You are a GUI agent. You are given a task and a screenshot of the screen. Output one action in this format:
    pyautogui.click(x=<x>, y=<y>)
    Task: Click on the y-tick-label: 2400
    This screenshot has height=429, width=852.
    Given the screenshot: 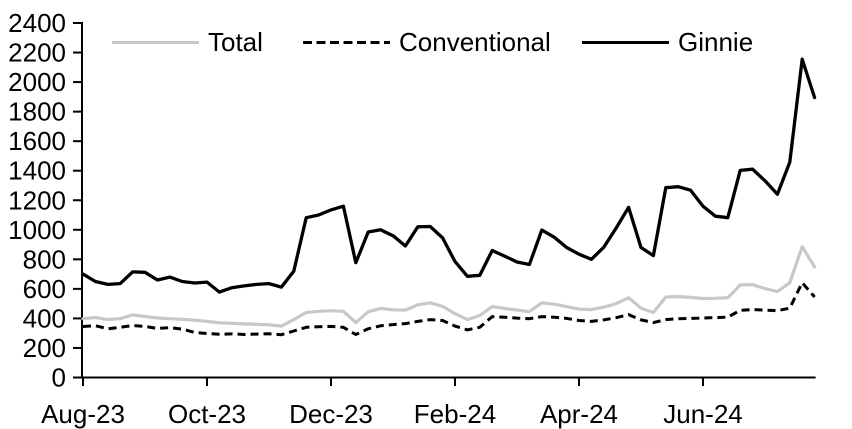 What is the action you would take?
    pyautogui.click(x=37, y=23)
    